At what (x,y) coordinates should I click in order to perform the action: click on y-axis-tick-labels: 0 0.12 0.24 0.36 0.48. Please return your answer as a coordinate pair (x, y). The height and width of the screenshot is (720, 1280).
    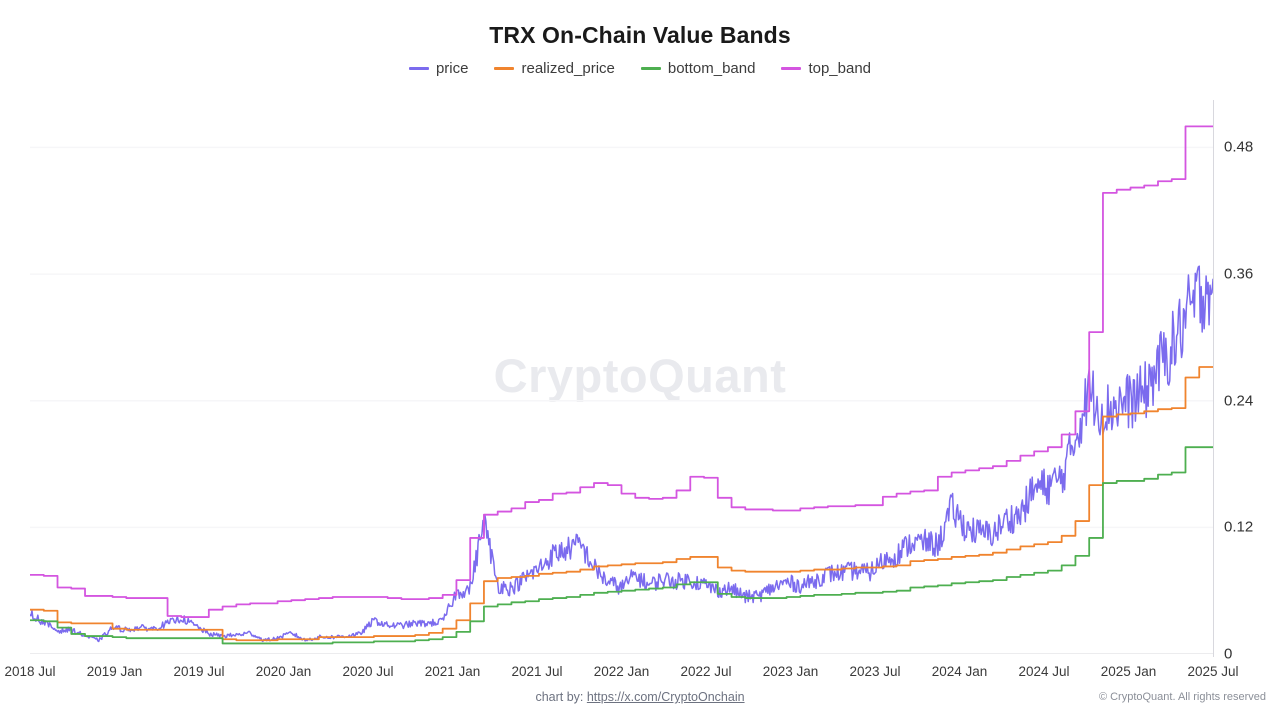
    Looking at the image, I should click on (1252, 381).